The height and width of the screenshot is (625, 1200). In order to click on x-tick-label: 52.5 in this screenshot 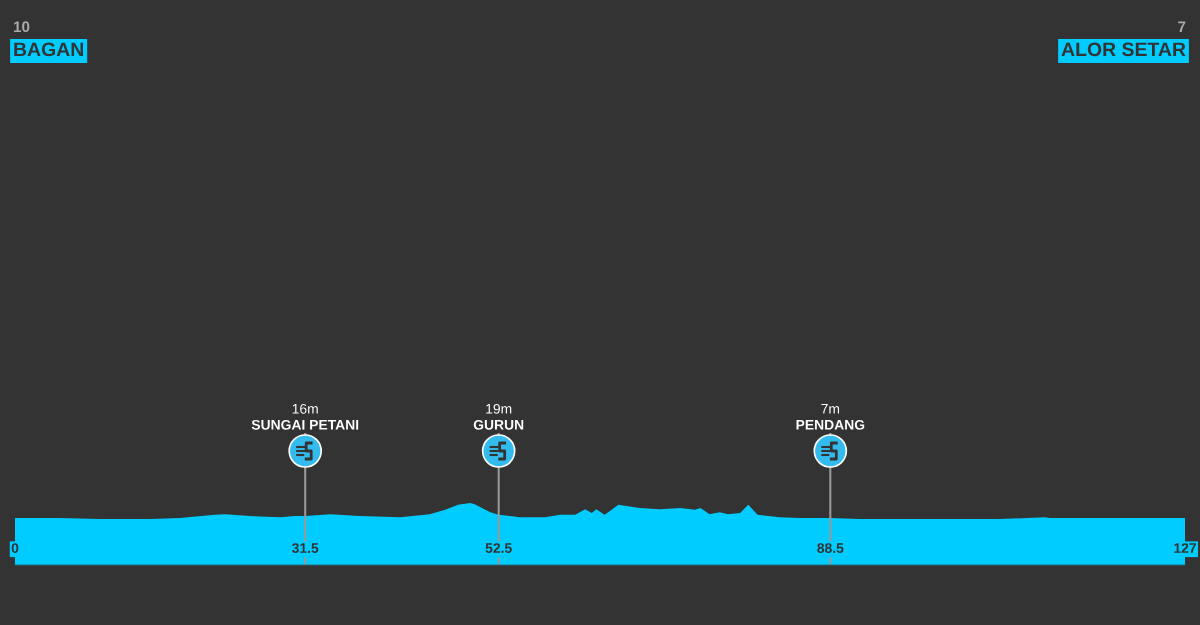, I will do `click(498, 548)`.